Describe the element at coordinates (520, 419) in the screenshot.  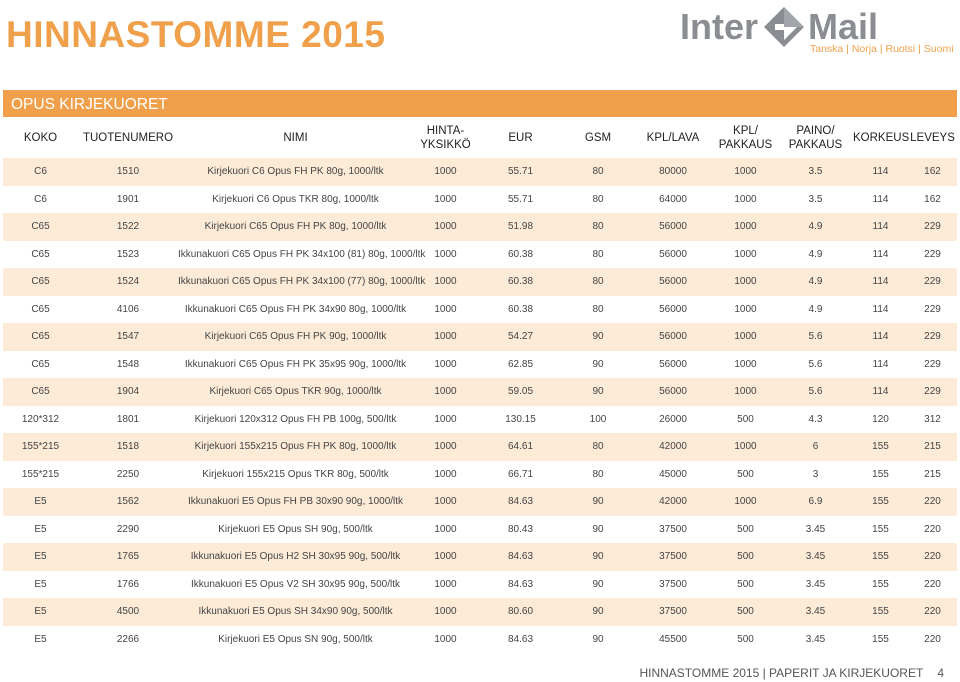
I see `table-cell: 130.15` at that location.